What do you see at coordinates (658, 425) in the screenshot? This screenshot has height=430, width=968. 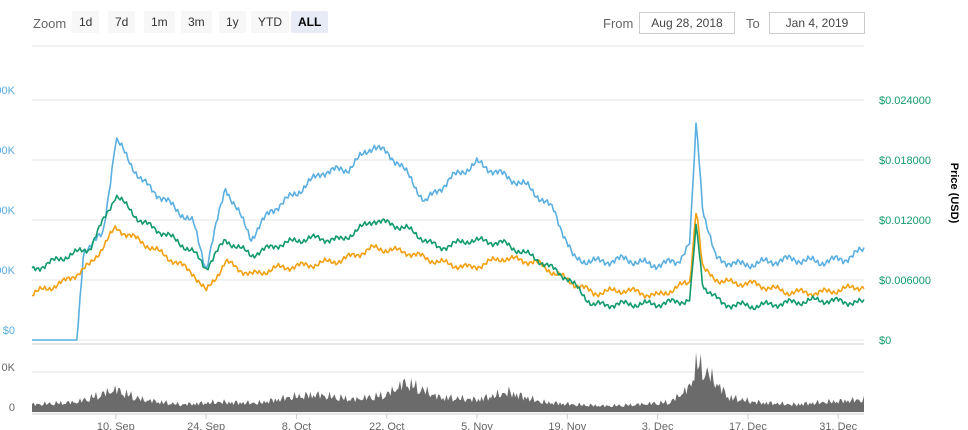 I see `x-axis-tick-label: 3. Dec` at bounding box center [658, 425].